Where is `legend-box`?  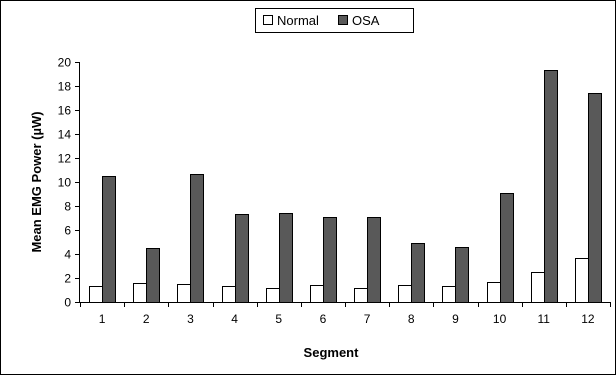
legend-box is located at coordinates (334, 20).